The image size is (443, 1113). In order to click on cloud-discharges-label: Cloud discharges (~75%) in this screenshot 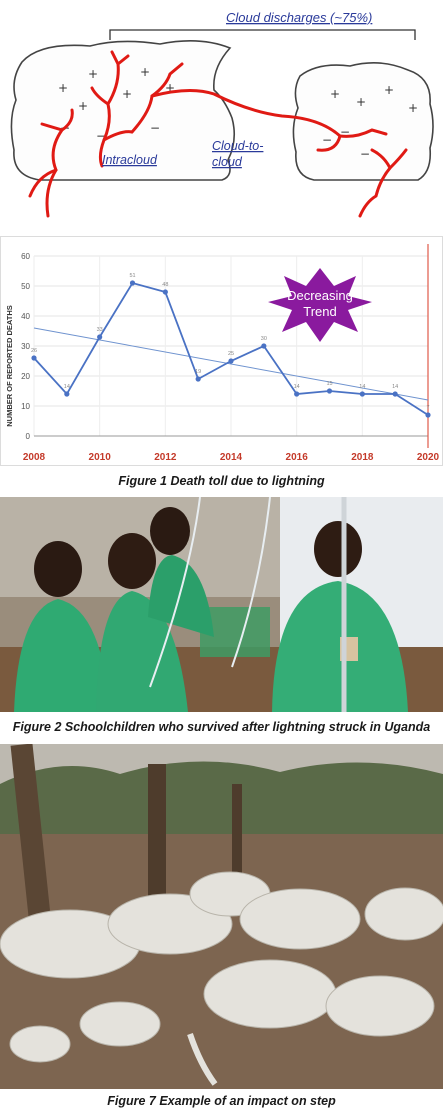, I will do `click(299, 17)`.